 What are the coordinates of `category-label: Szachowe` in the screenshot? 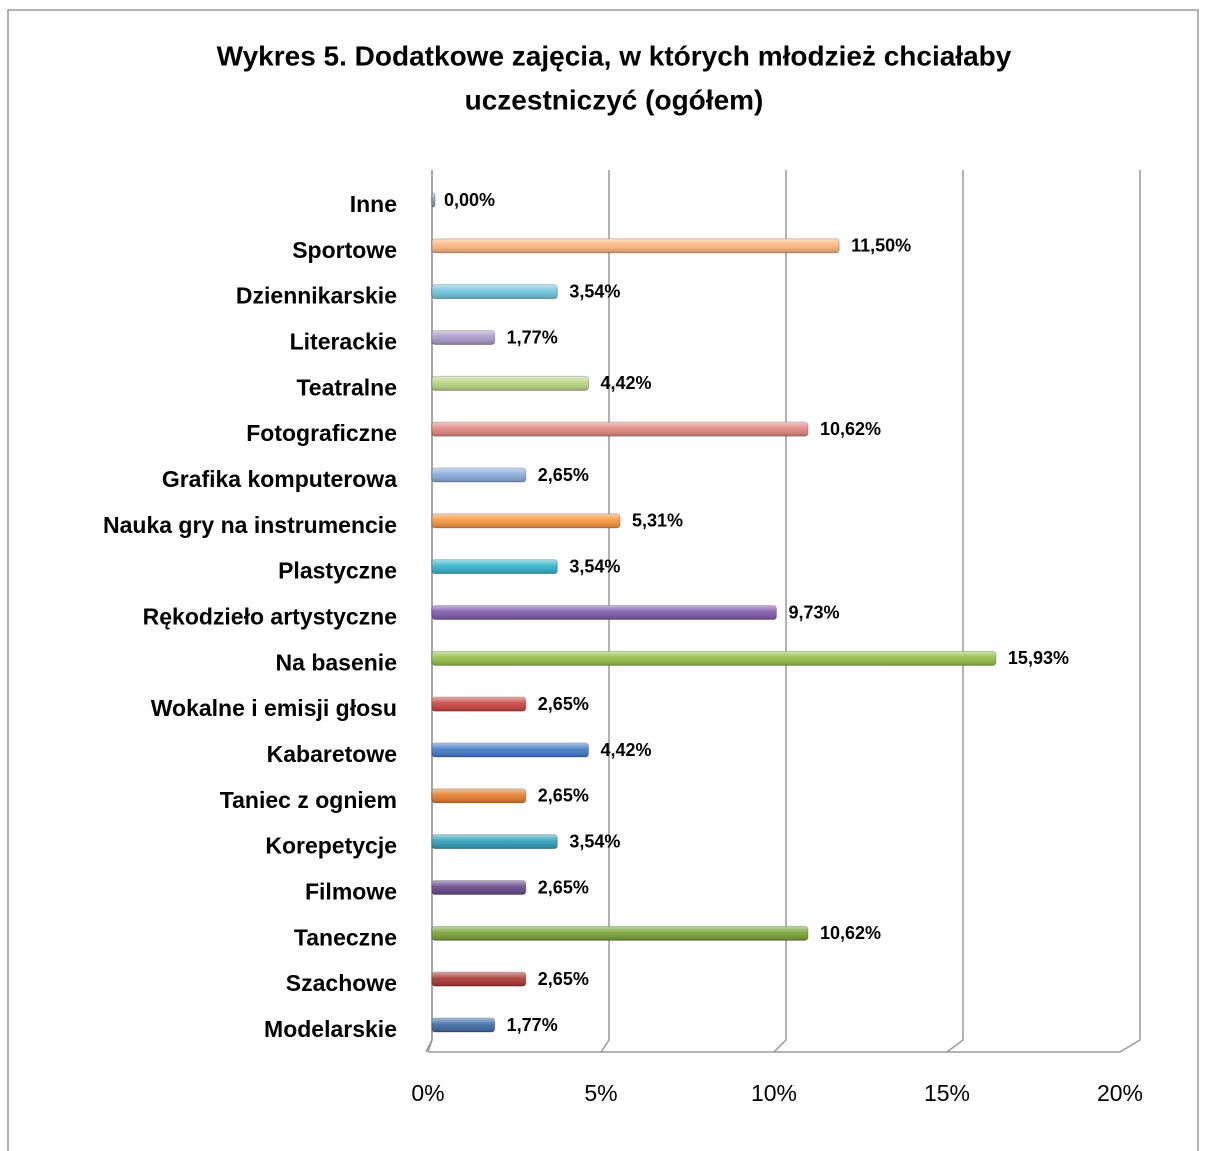 It's located at (341, 983).